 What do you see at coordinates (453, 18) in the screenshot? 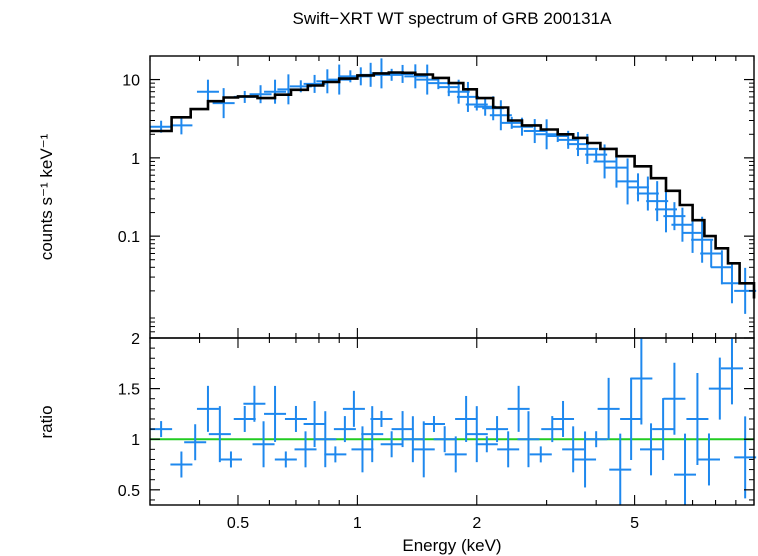
I see `chart-title: Swift−XRT WT spectrum of GRB 200131A` at bounding box center [453, 18].